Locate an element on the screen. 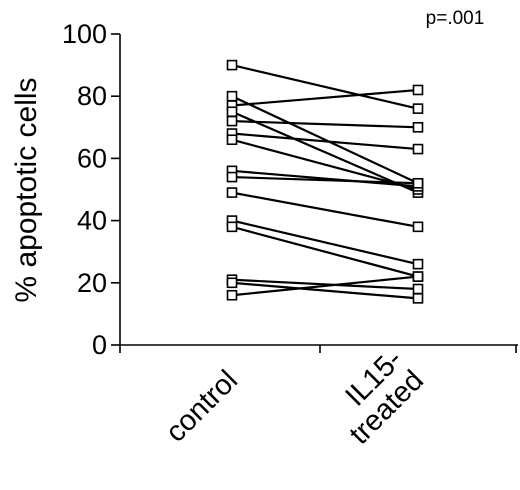 The image size is (520, 490). category-label-group: IL15-treated is located at coordinates (384, 397).